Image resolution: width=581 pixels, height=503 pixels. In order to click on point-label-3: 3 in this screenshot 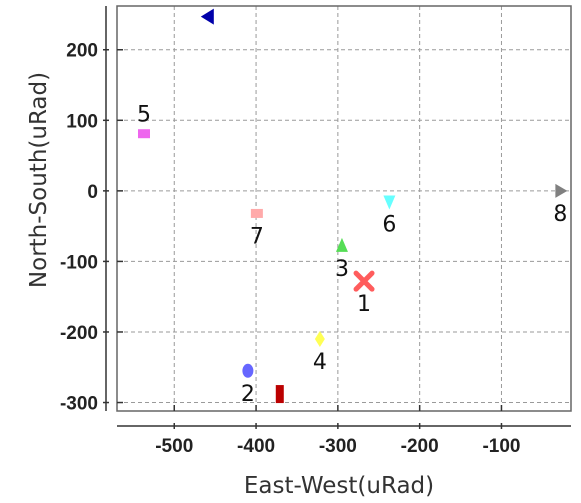, I will do `click(342, 269)`.